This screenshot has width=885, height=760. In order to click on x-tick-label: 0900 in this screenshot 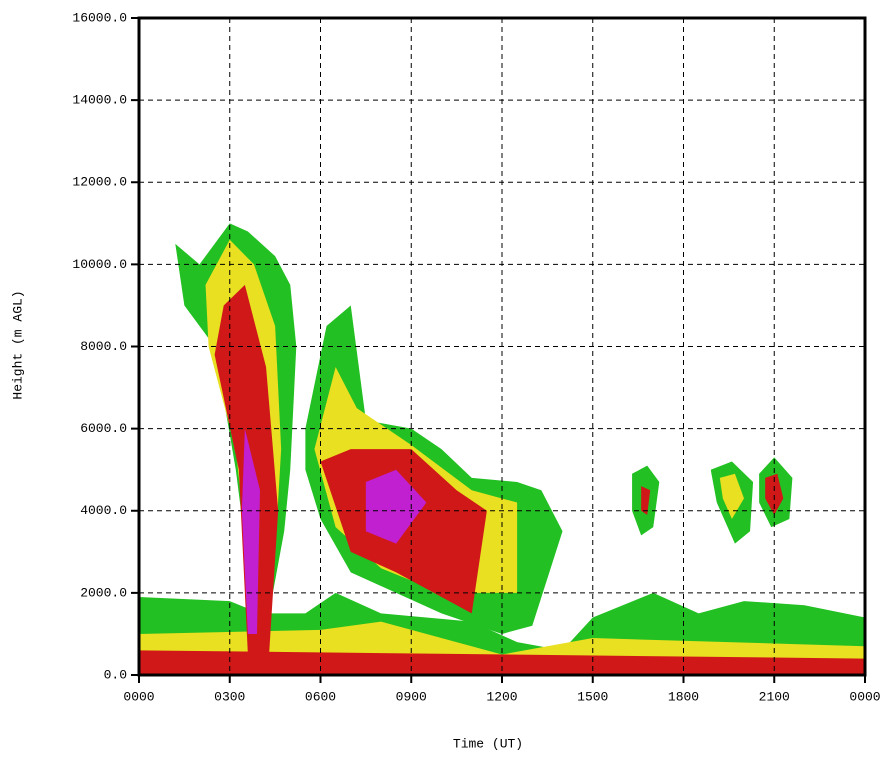, I will do `click(411, 696)`.